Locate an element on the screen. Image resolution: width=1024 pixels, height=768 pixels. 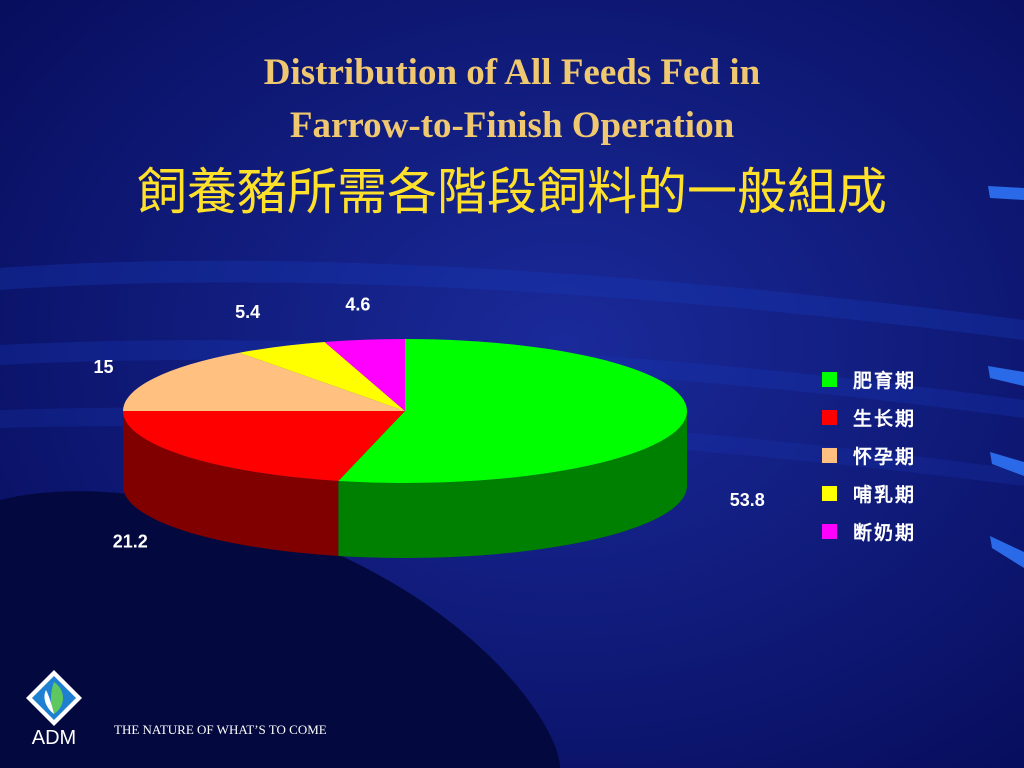
chart-title-chinese: 飼養豬所需各階段飼料的一般組成 is located at coordinates (512, 192).